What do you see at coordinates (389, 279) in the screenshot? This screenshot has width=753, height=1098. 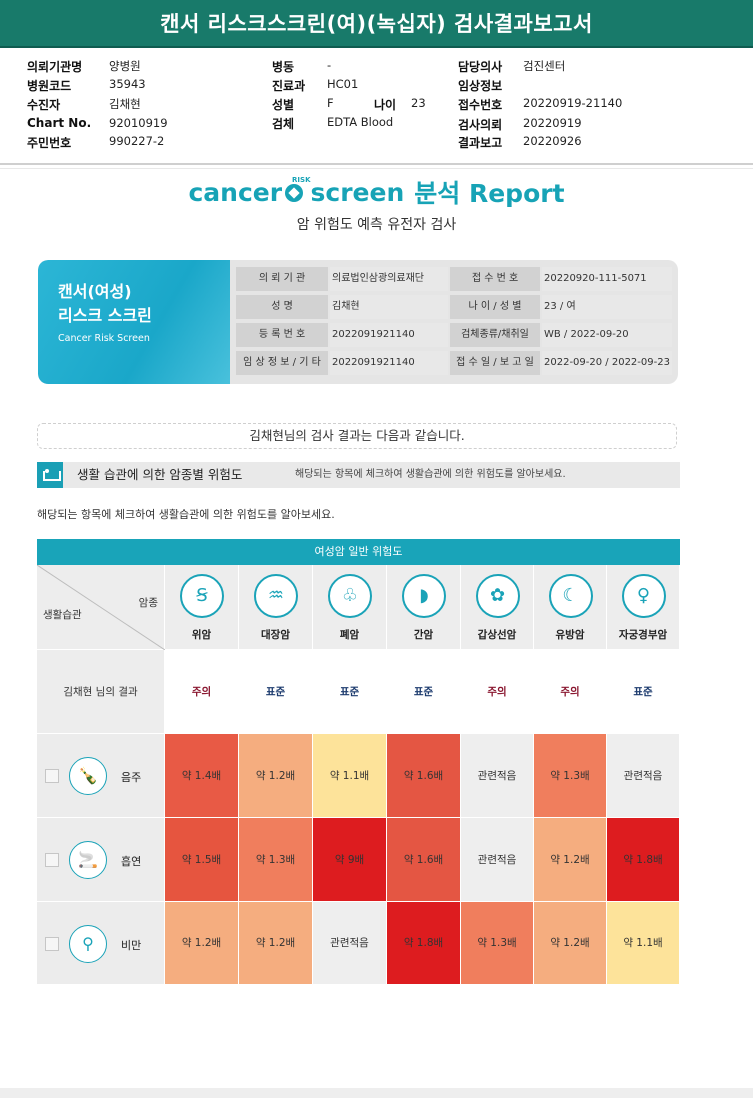 I see `card-value: 의료법인삼광의료재단` at bounding box center [389, 279].